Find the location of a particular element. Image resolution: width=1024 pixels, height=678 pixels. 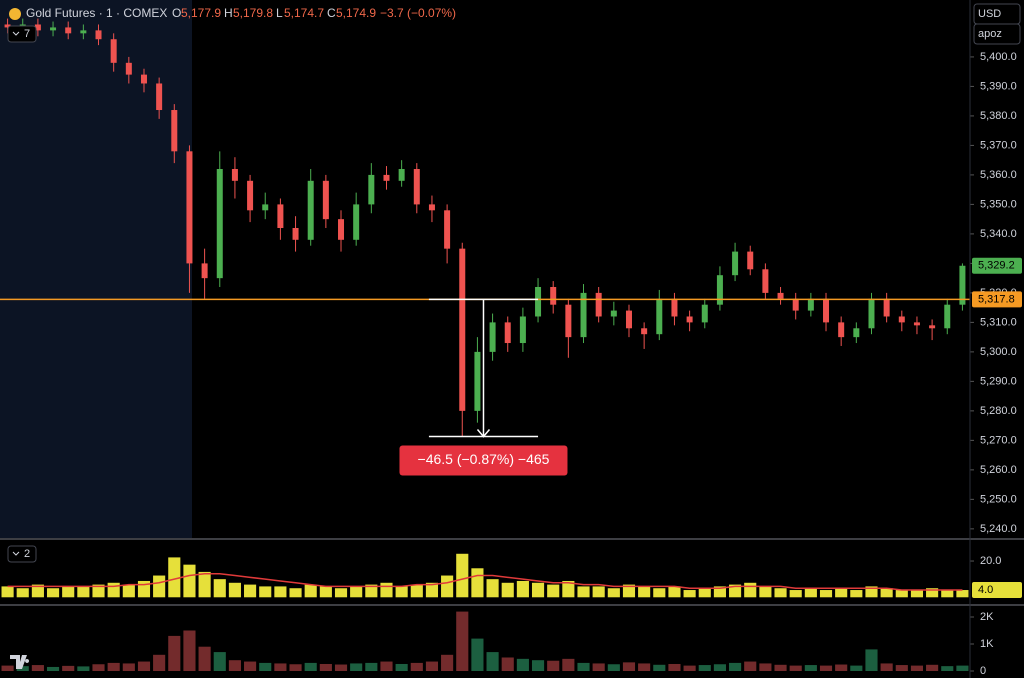

y-tick-label: 5,290.0 is located at coordinates (998, 381).